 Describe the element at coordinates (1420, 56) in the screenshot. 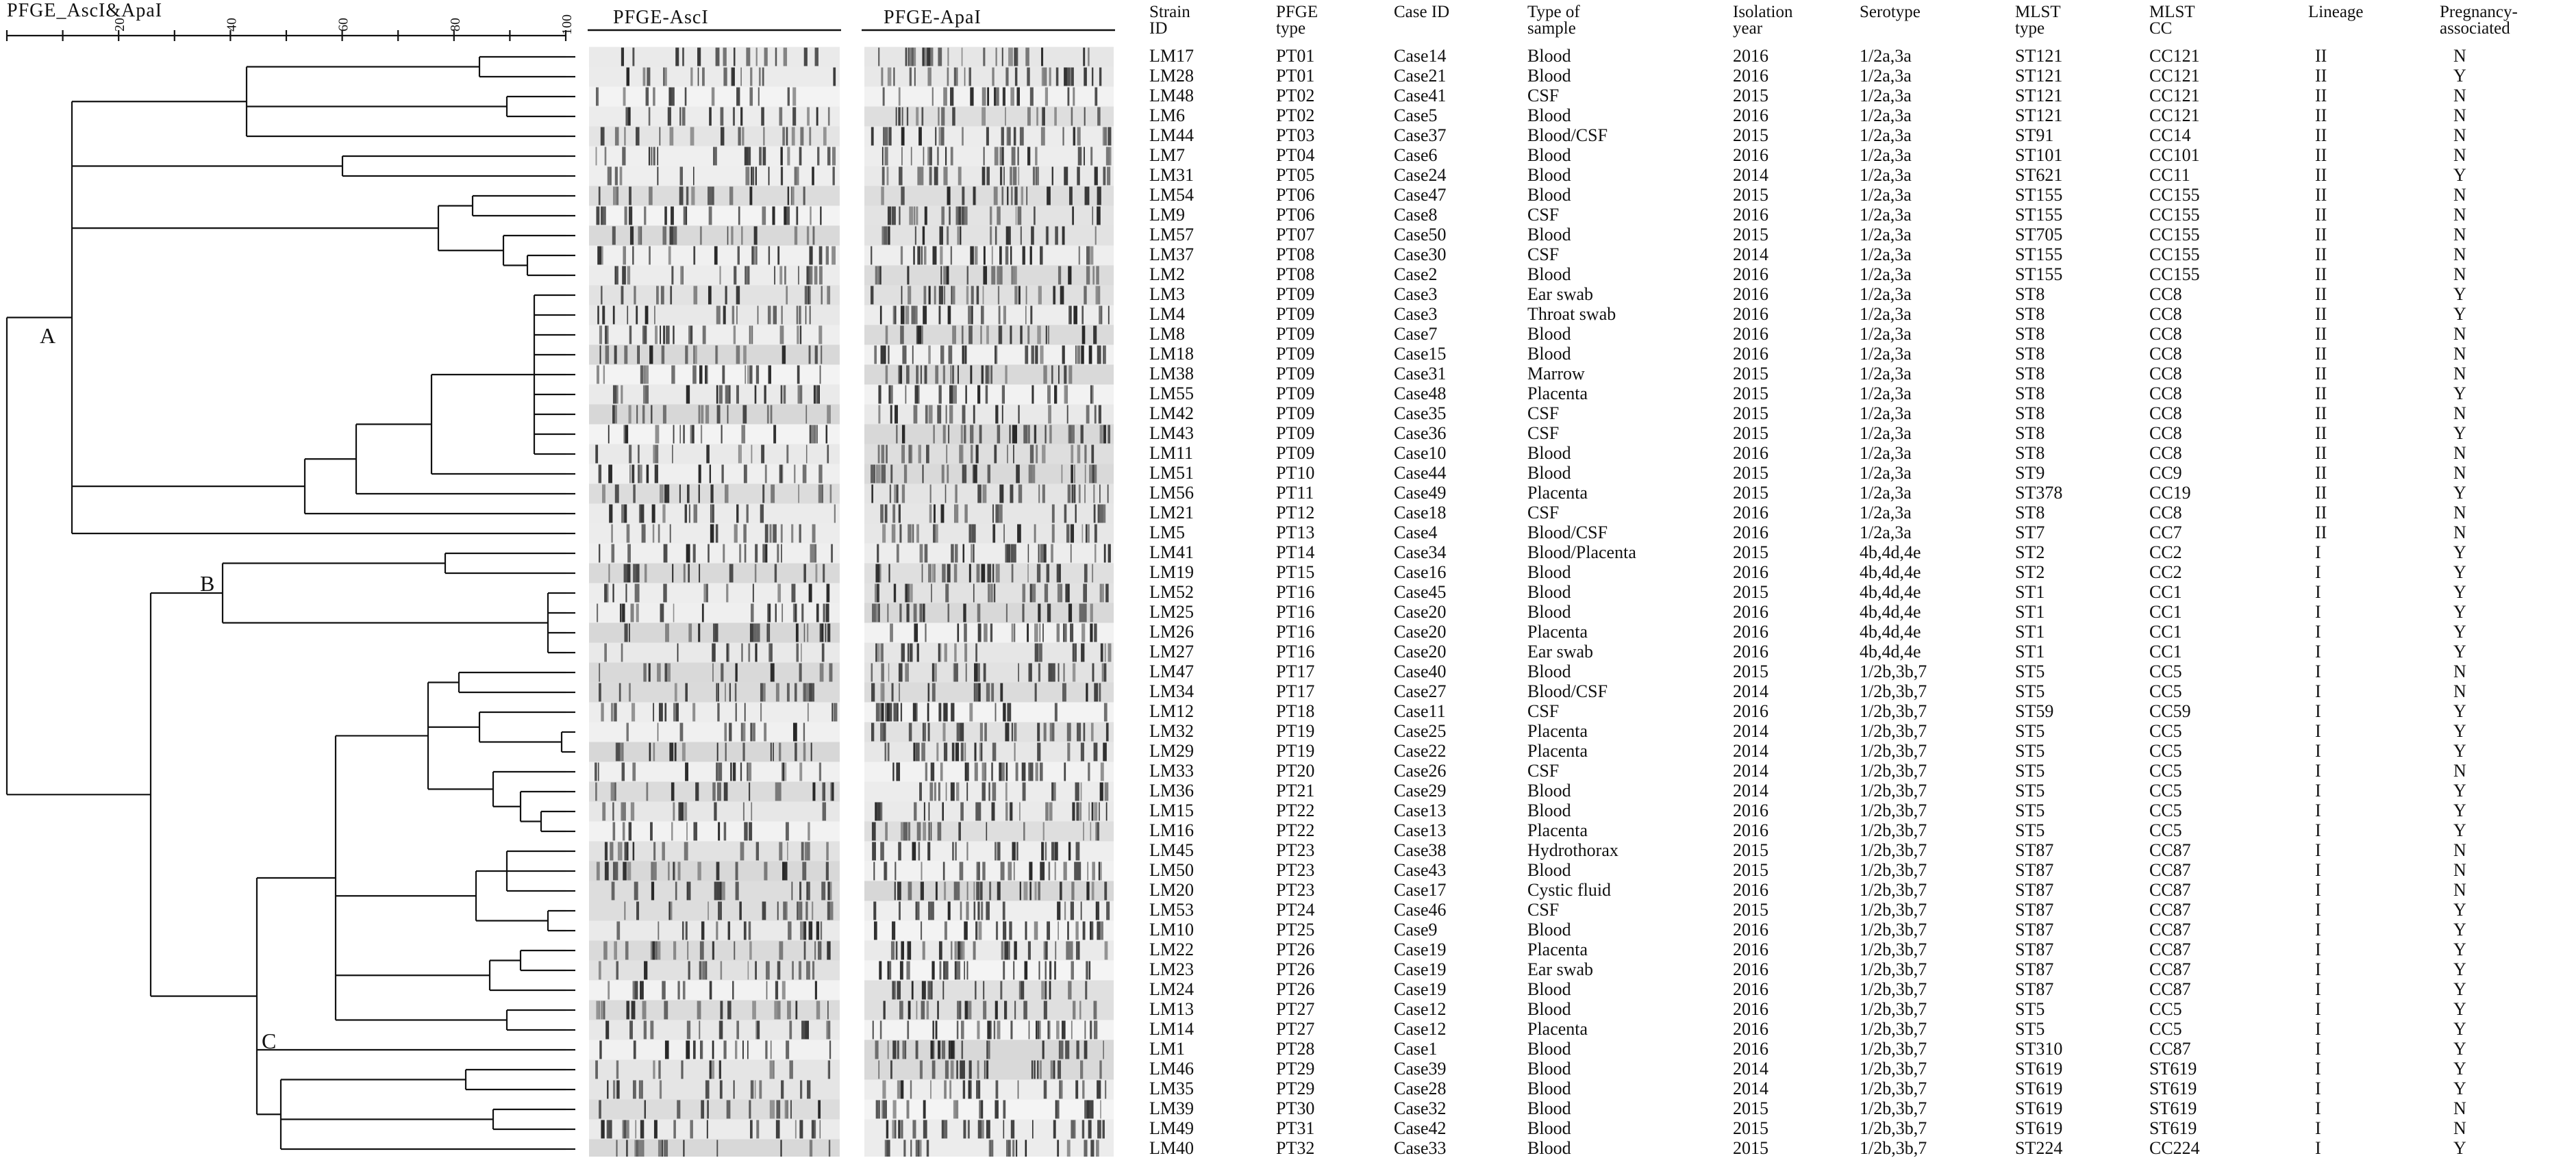

I see `cell-case-id: Case14` at that location.